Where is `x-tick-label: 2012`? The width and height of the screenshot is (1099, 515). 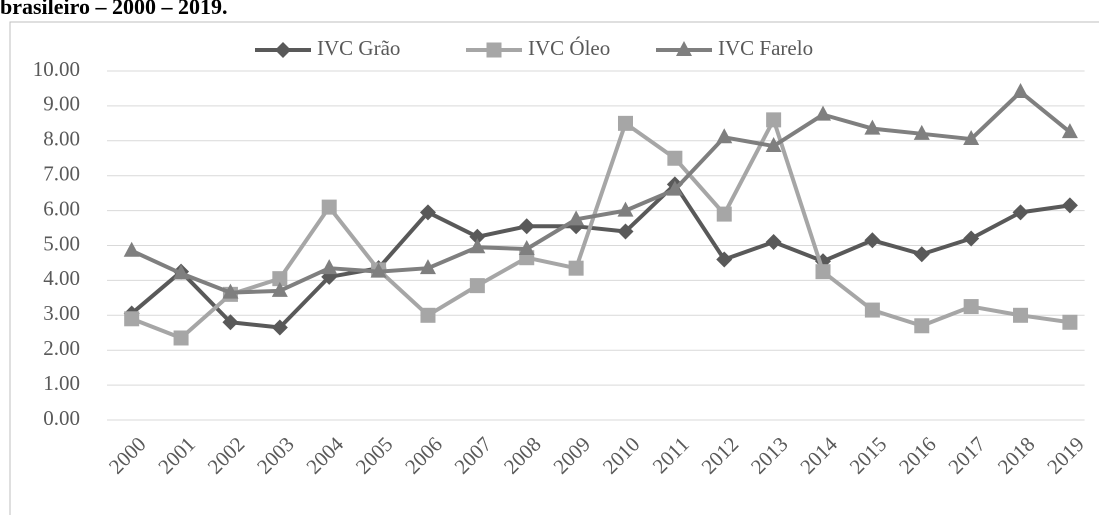
x-tick-label: 2012 is located at coordinates (720, 455).